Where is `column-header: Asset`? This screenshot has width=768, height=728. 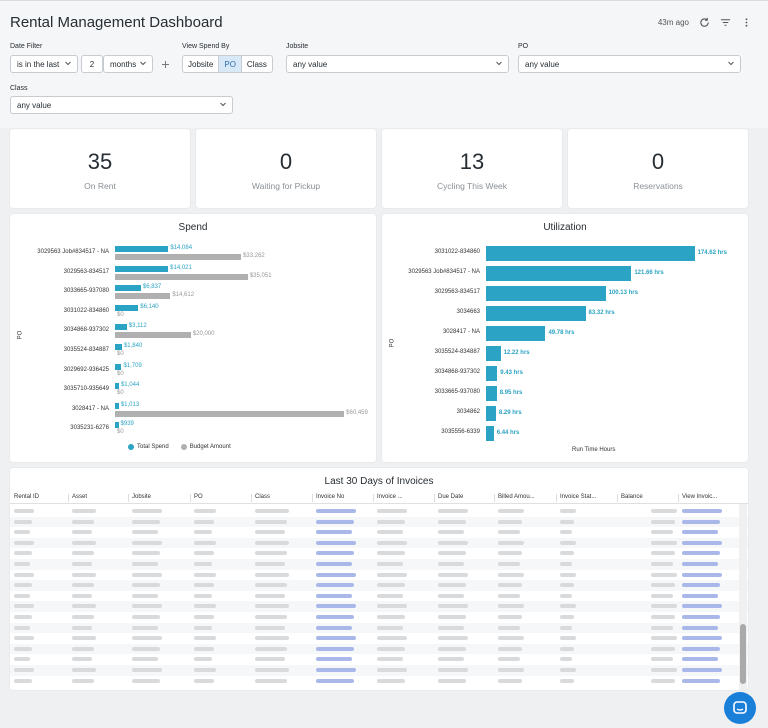
column-header: Asset is located at coordinates (80, 497).